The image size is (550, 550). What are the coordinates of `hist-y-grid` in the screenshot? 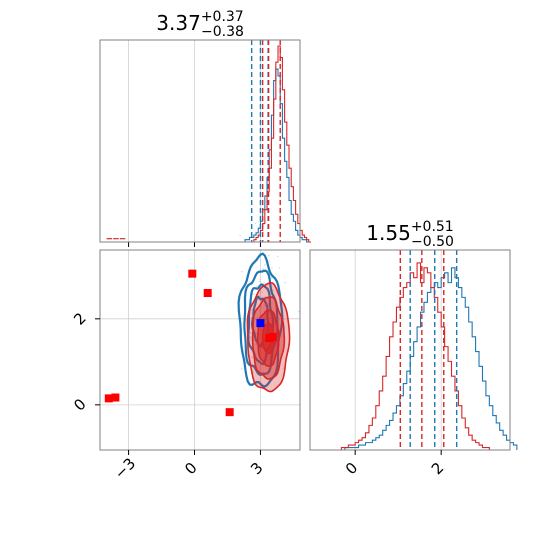 It's located at (398, 350).